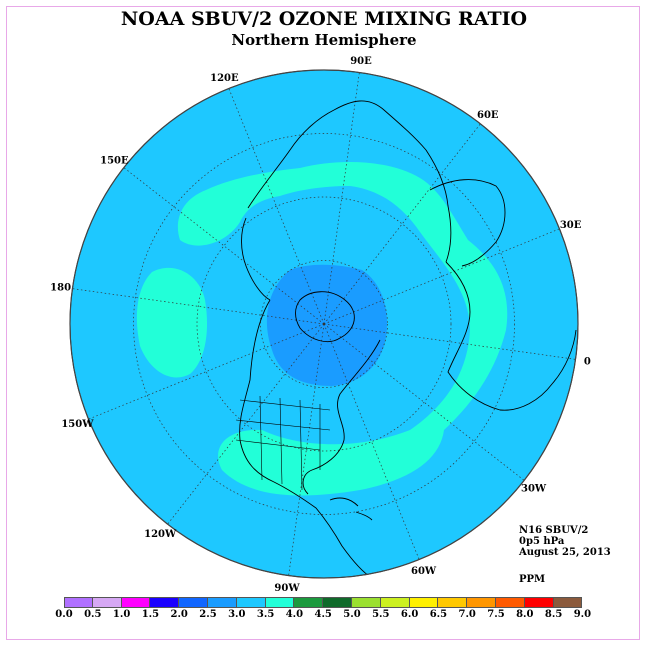  Describe the element at coordinates (511, 336) in the screenshot. I see `coast-europe` at that location.